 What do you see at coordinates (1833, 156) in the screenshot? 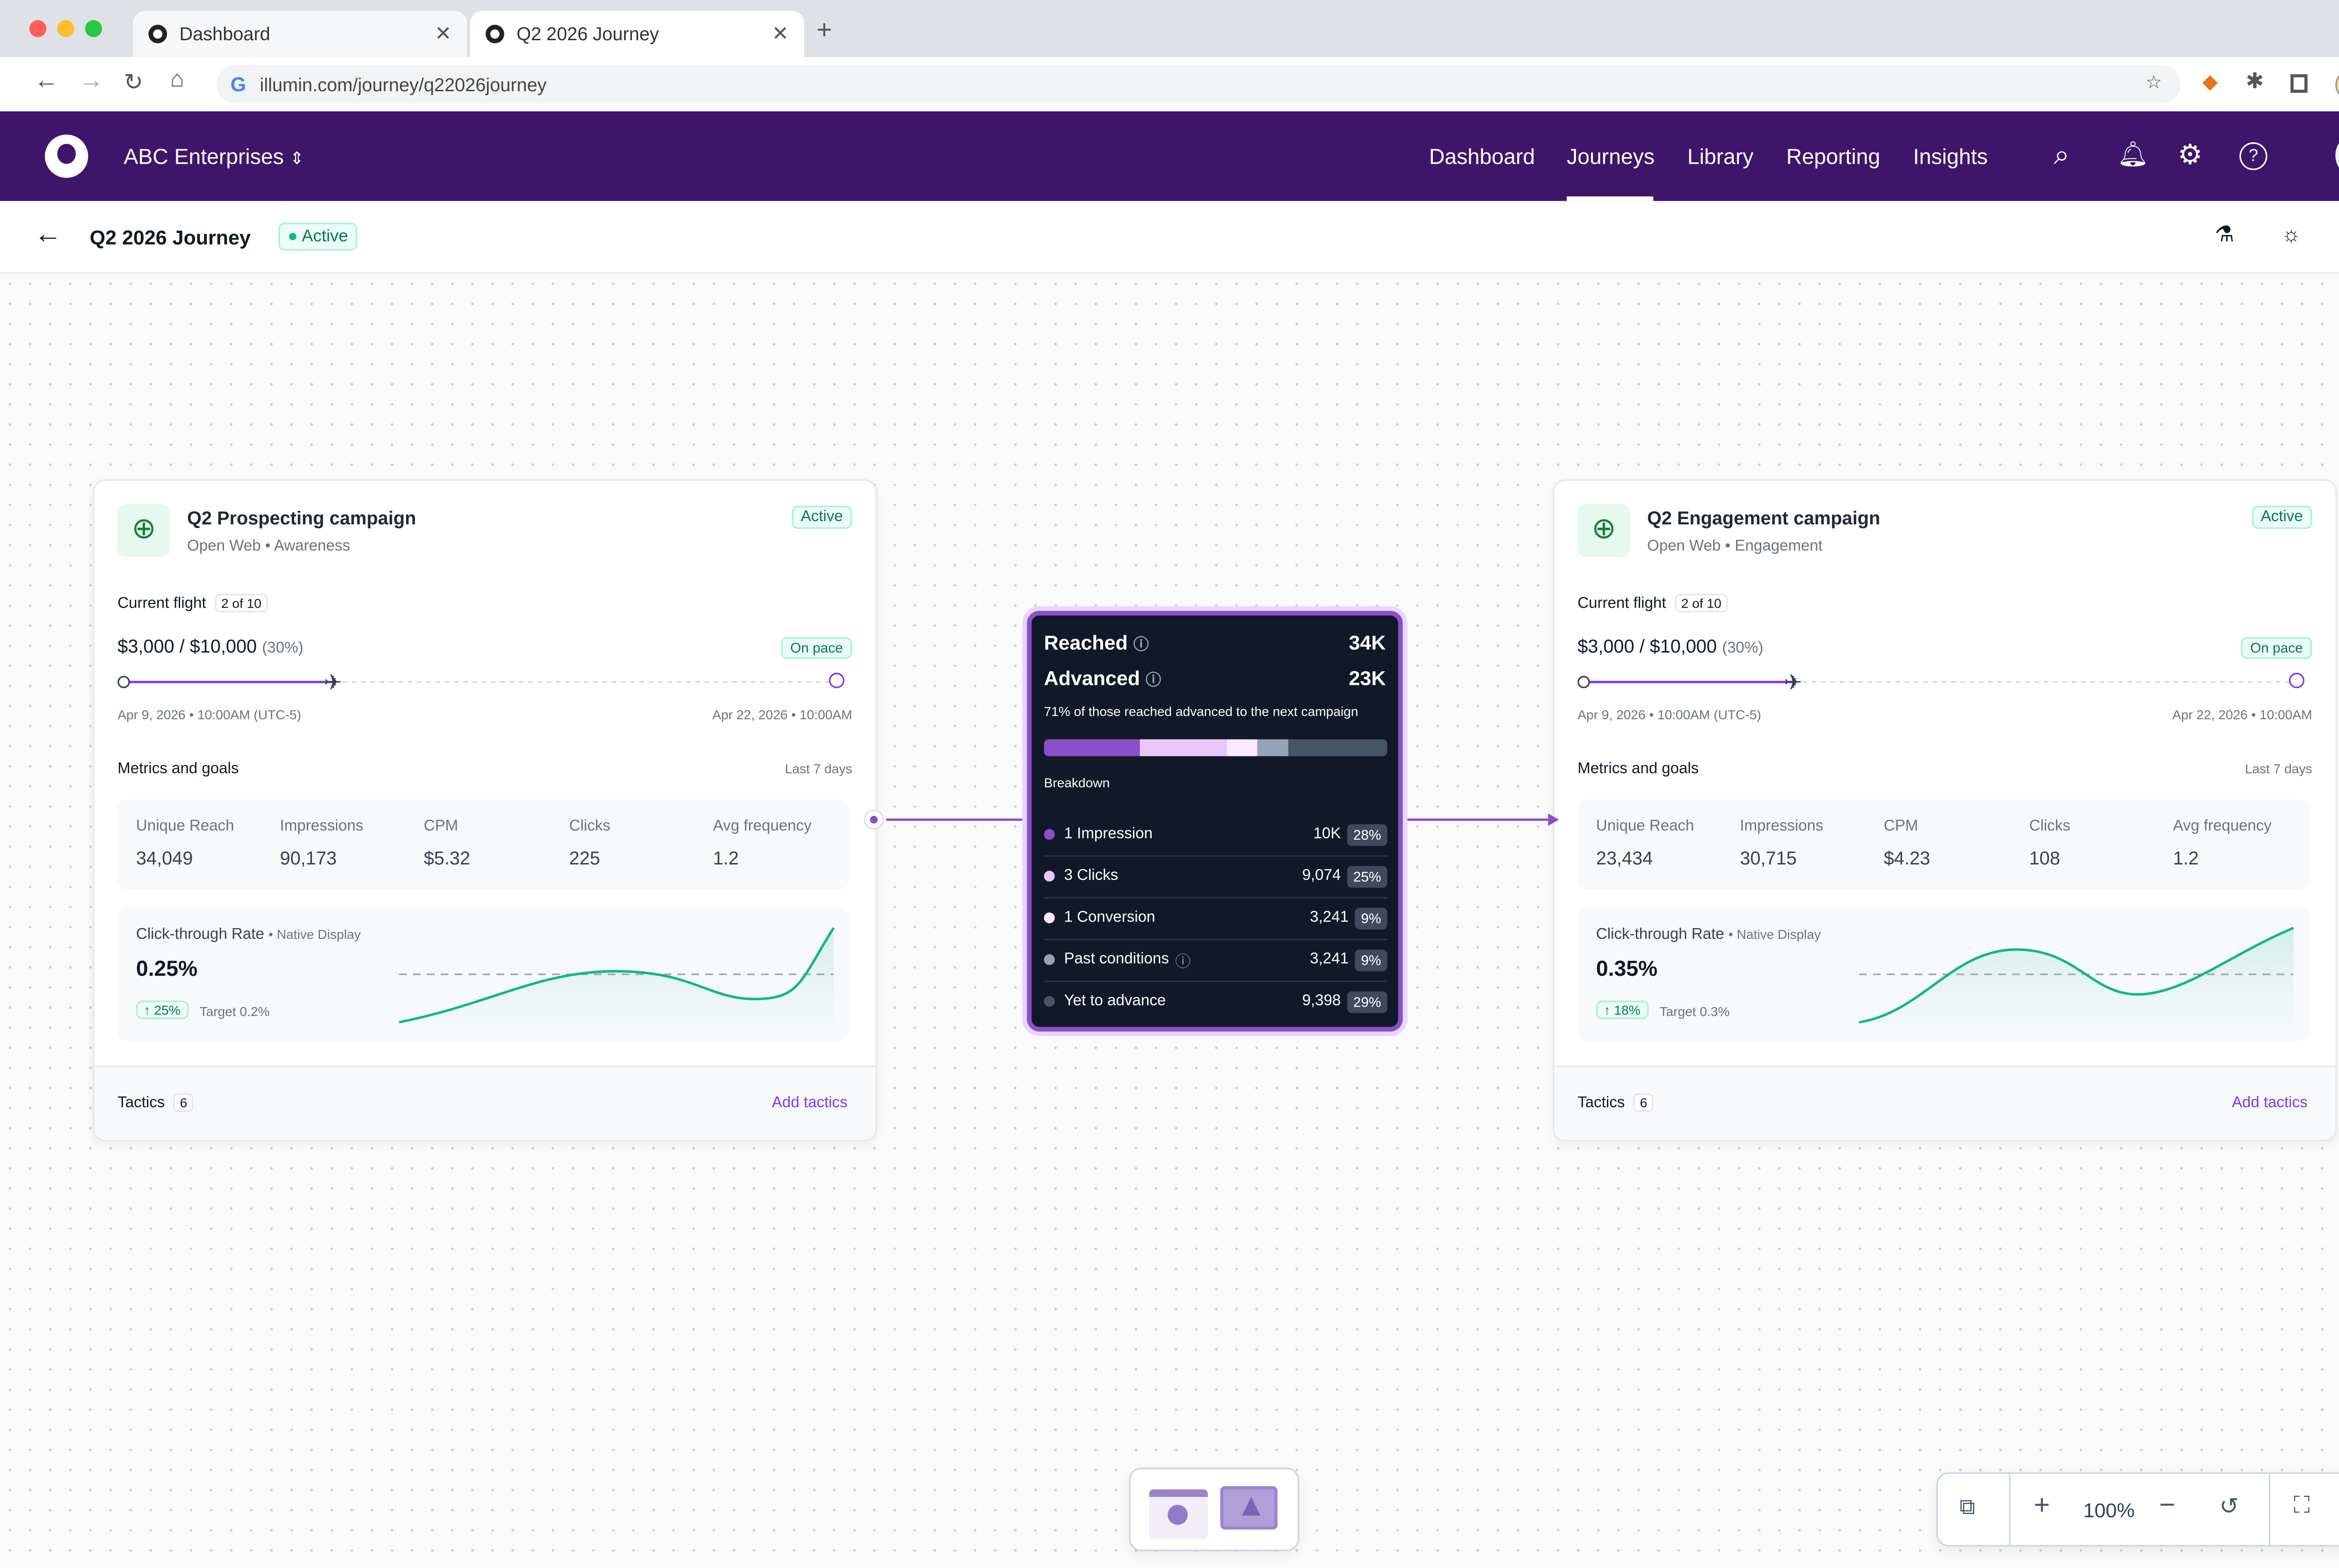
I see `nav-reporting: Reporting` at bounding box center [1833, 156].